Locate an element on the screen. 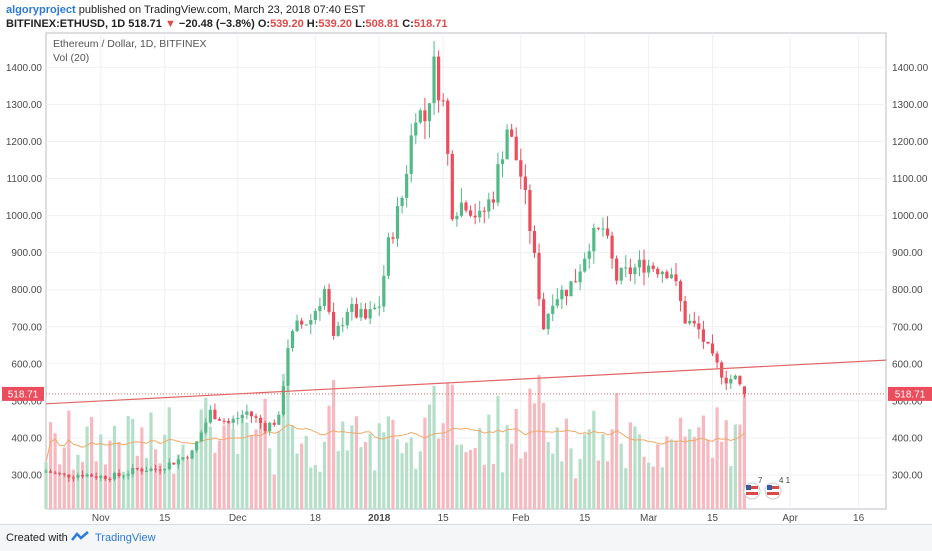 The width and height of the screenshot is (932, 551). footer-bar: Created with TradingView is located at coordinates (466, 537).